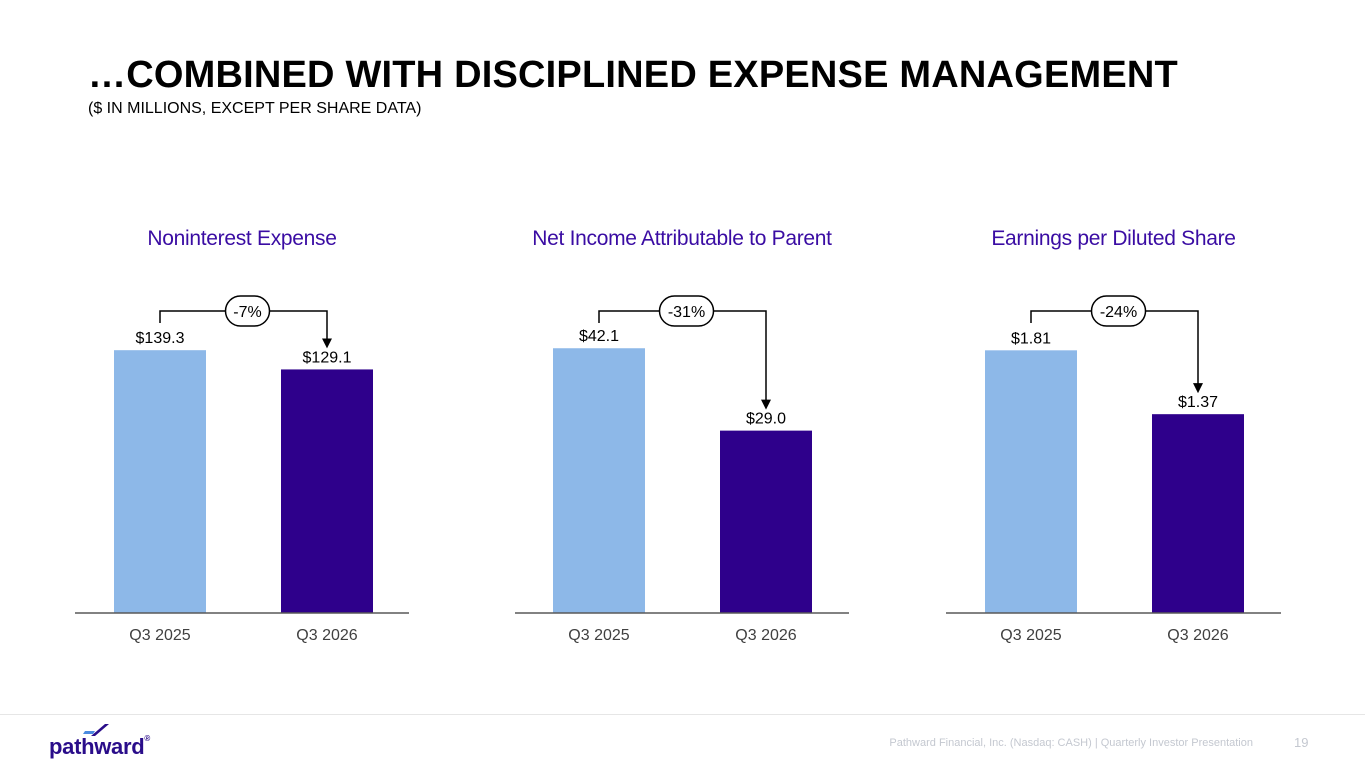  I want to click on category-label-3-2: Q3 2026, so click(1197, 635).